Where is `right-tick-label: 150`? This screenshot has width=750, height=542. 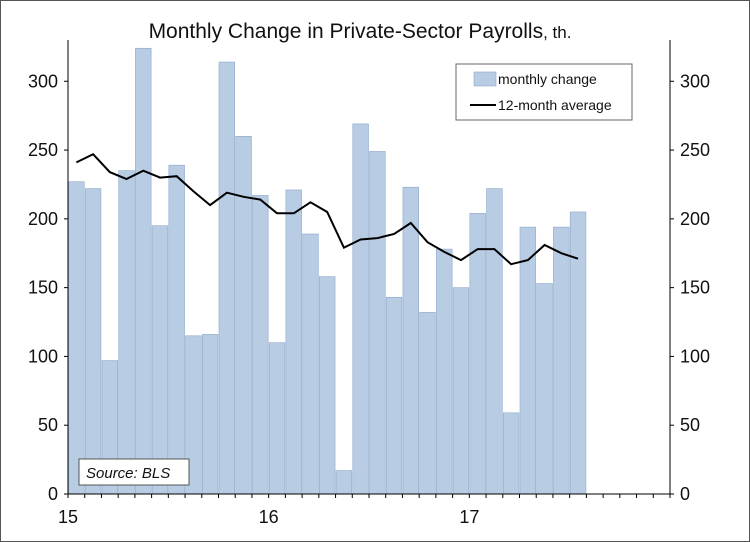 right-tick-label: 150 is located at coordinates (695, 288).